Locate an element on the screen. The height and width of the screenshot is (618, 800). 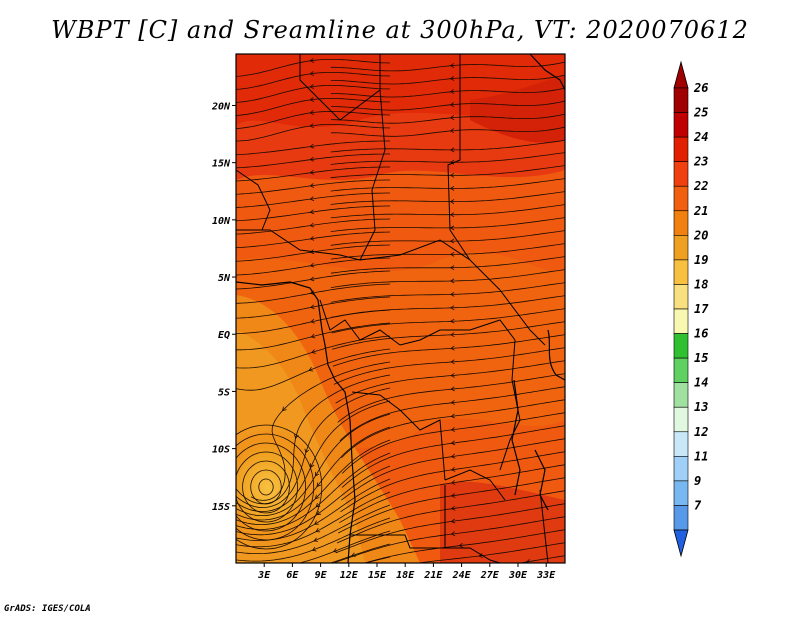
colorbar-label: 12 is located at coordinates (701, 432).